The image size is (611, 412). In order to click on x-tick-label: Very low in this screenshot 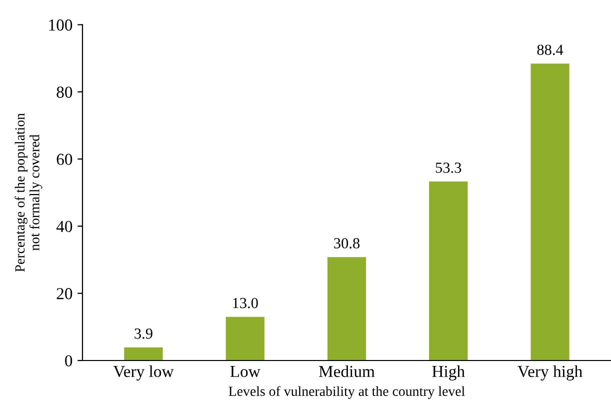, I will do `click(143, 373)`.